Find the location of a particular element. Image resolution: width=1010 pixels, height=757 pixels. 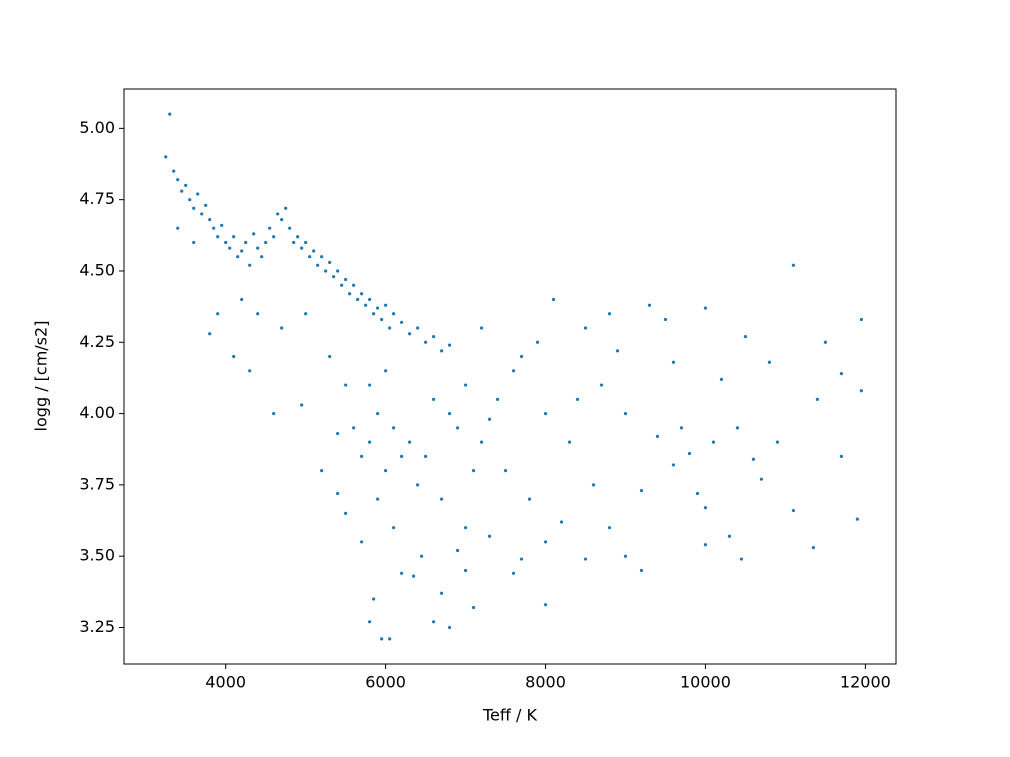

y-tick-label: 3.75 is located at coordinates (97, 483).